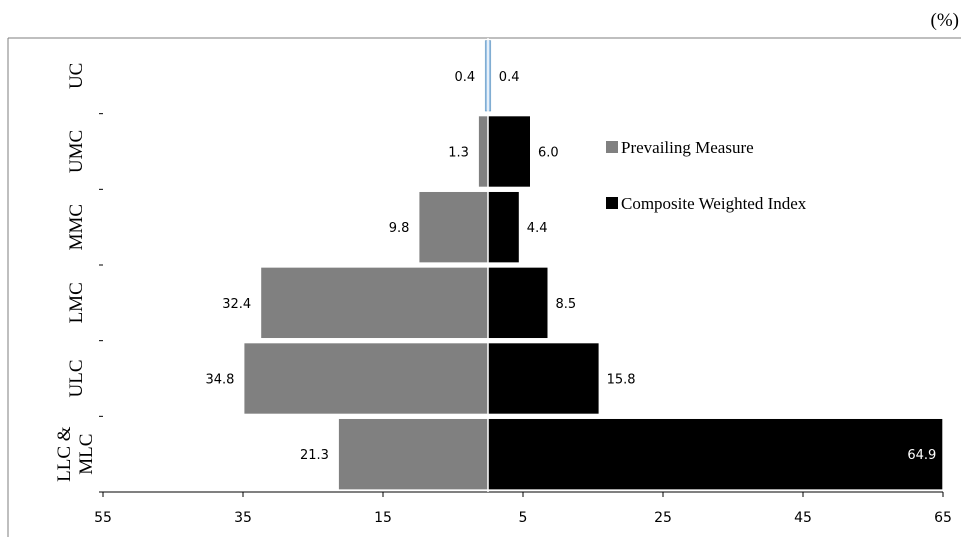  Describe the element at coordinates (943, 518) in the screenshot. I see `x-tick-label: 65` at that location.